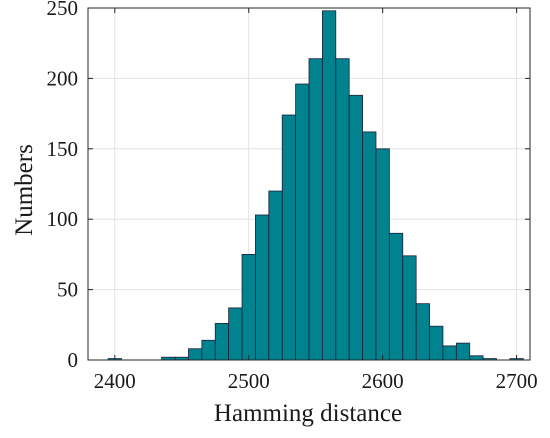 Image resolution: width=550 pixels, height=438 pixels. Describe the element at coordinates (63, 219) in the screenshot. I see `y-tick-label: 100` at that location.